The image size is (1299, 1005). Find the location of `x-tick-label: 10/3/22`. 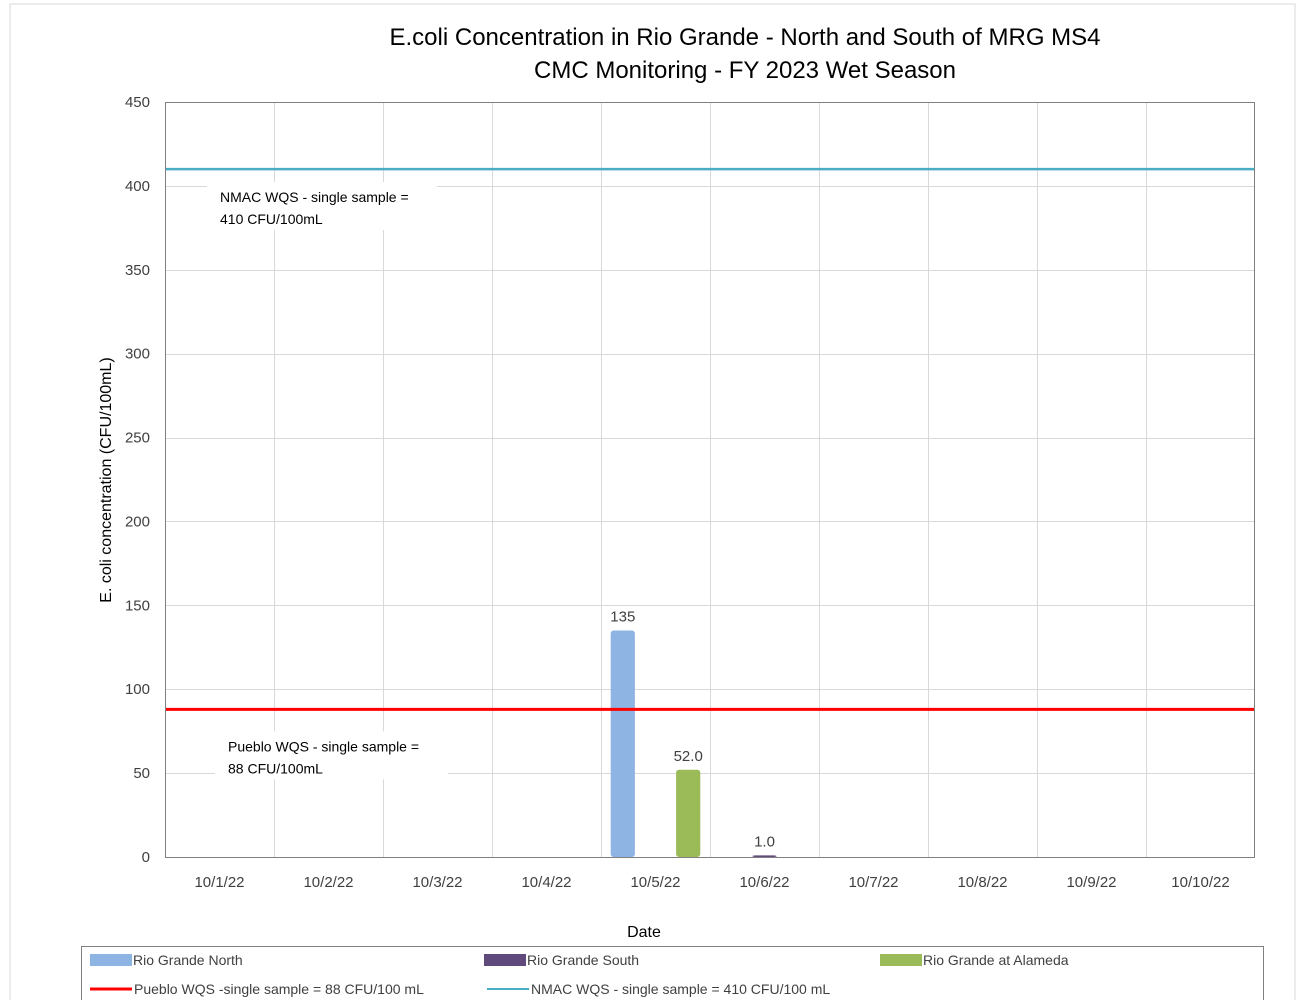

x-tick-label: 10/3/22 is located at coordinates (437, 882).